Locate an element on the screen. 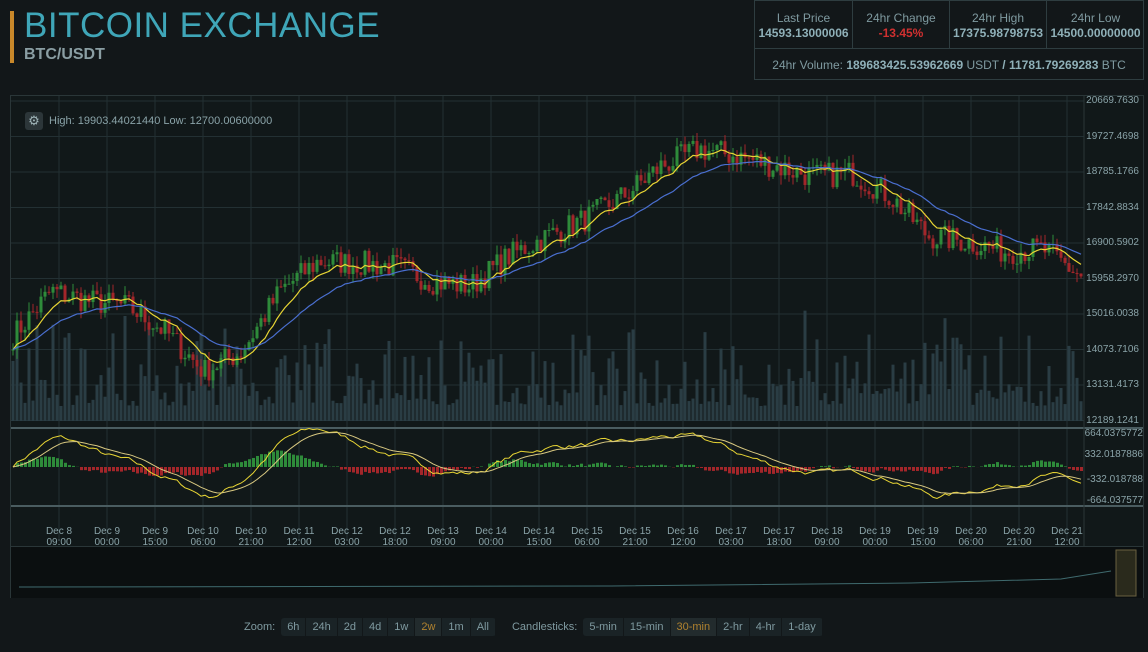  candles-button-2-hr: 2-hr is located at coordinates (733, 627).